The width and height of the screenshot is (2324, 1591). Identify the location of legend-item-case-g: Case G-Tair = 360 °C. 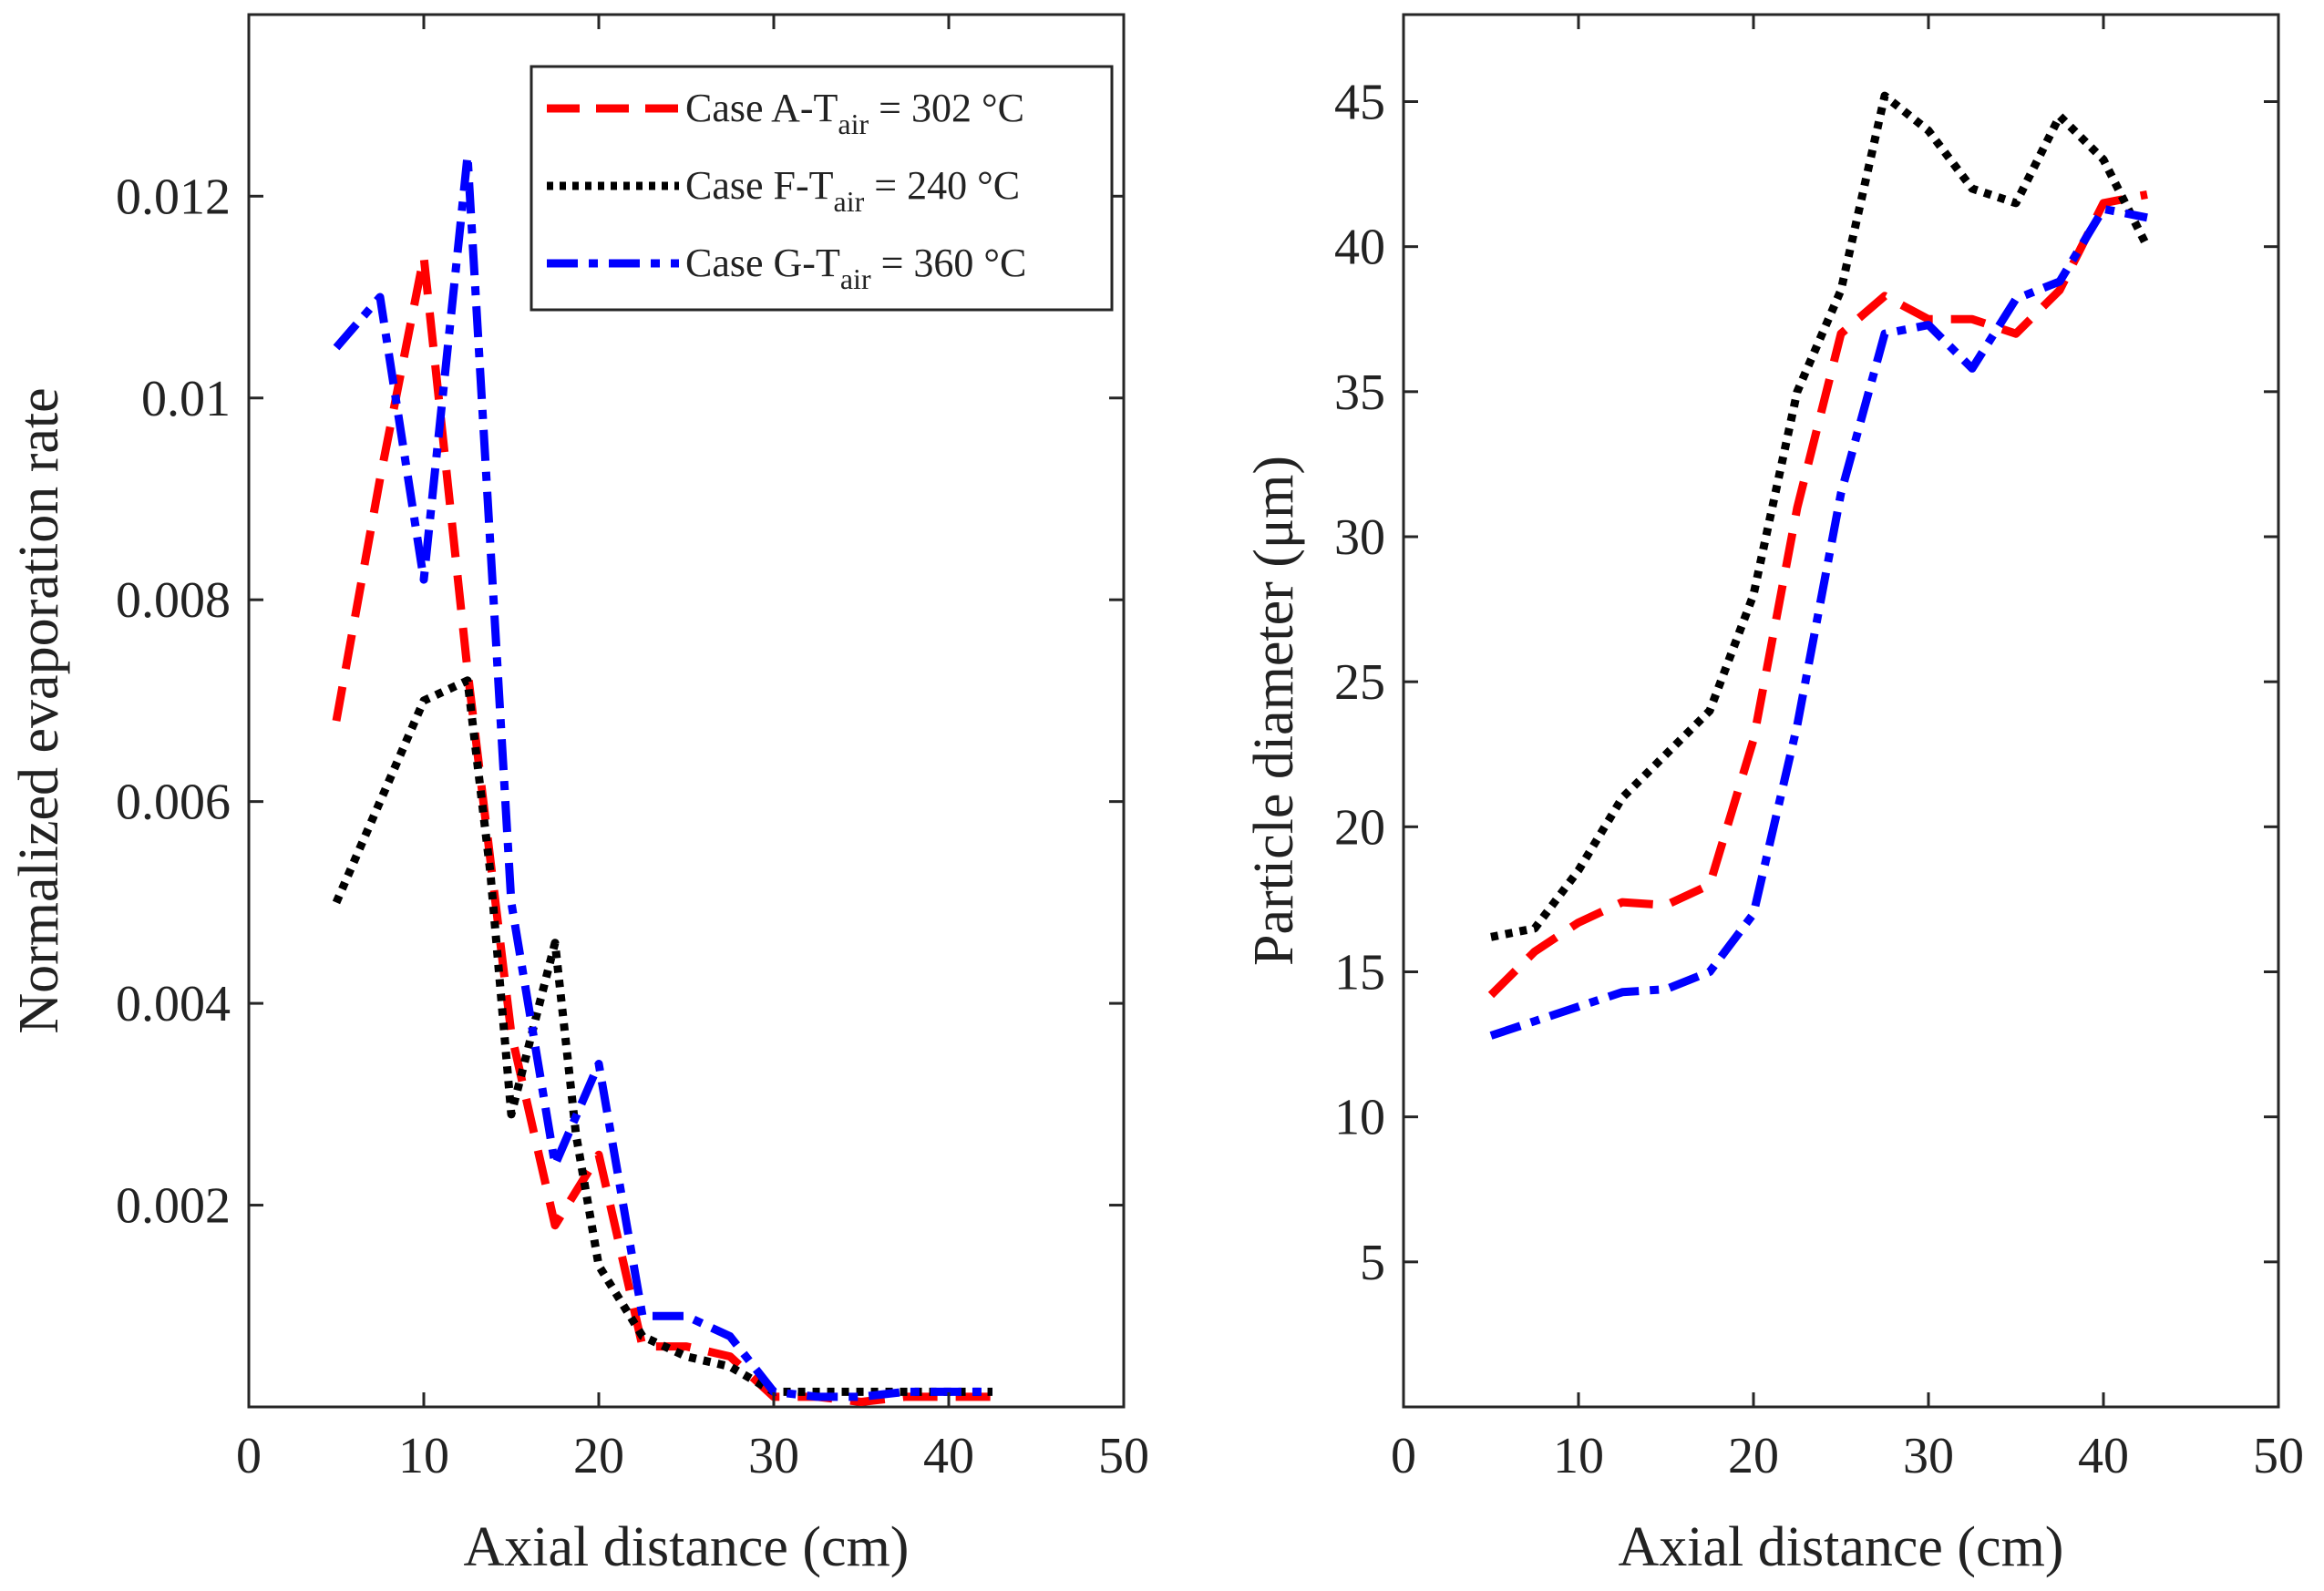
(786, 268).